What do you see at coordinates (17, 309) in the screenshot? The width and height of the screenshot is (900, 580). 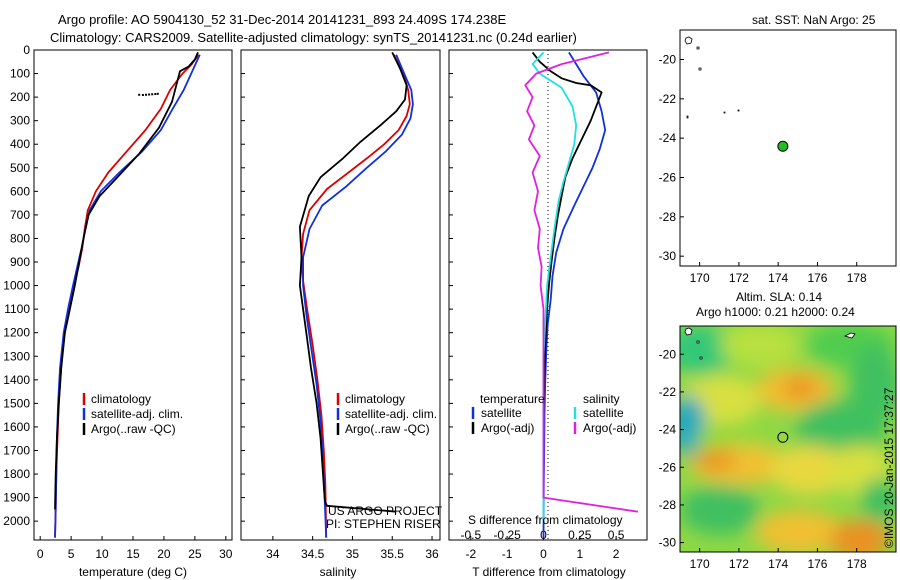 I see `depth-tick-label: 1100` at bounding box center [17, 309].